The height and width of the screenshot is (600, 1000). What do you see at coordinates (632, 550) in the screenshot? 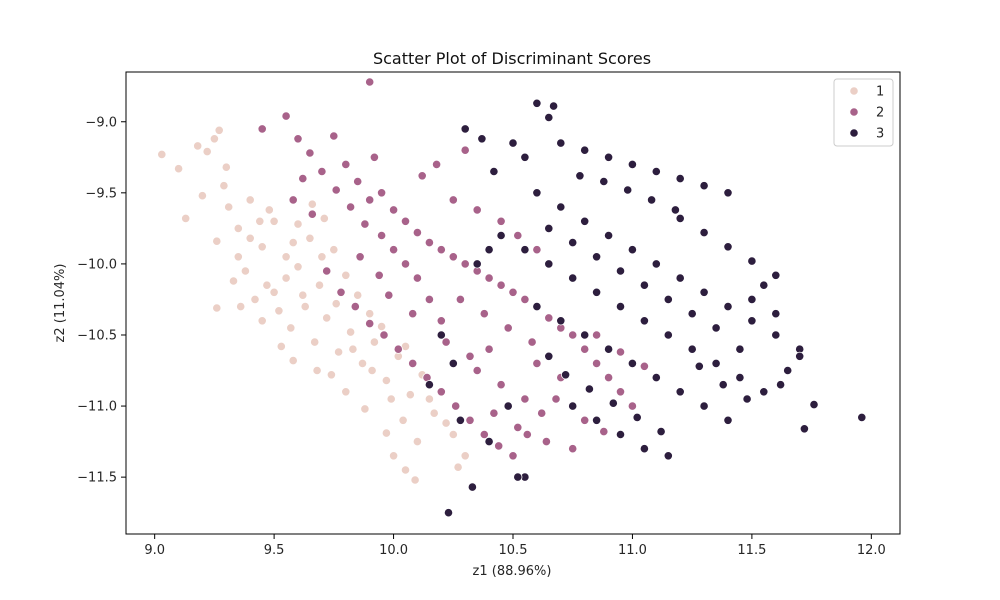
I see `x-tick-label: 11.0` at bounding box center [632, 550].